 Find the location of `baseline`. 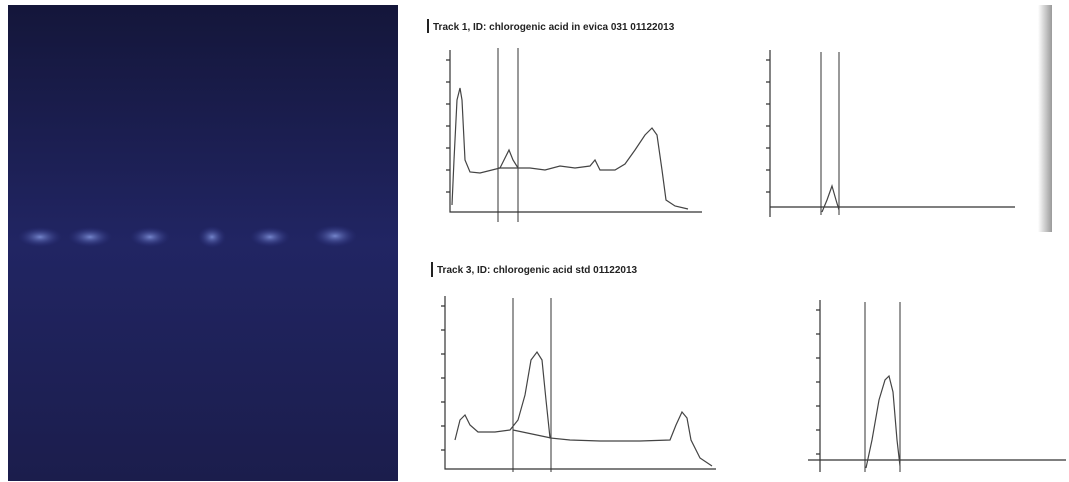

baseline is located at coordinates (532, 434).